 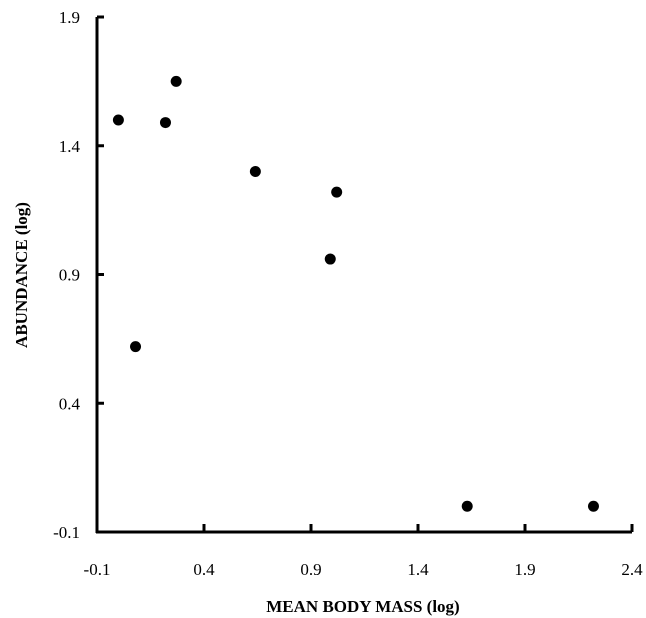 I want to click on y-ticks: -0.1 0.4 0.9 1.4 1.9, so click(x=78, y=275).